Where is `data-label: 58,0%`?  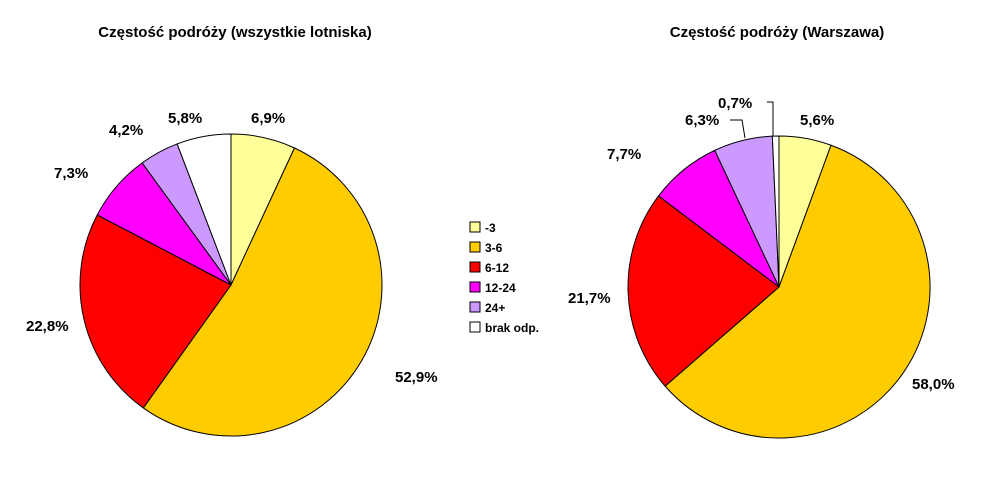
data-label: 58,0% is located at coordinates (933, 384).